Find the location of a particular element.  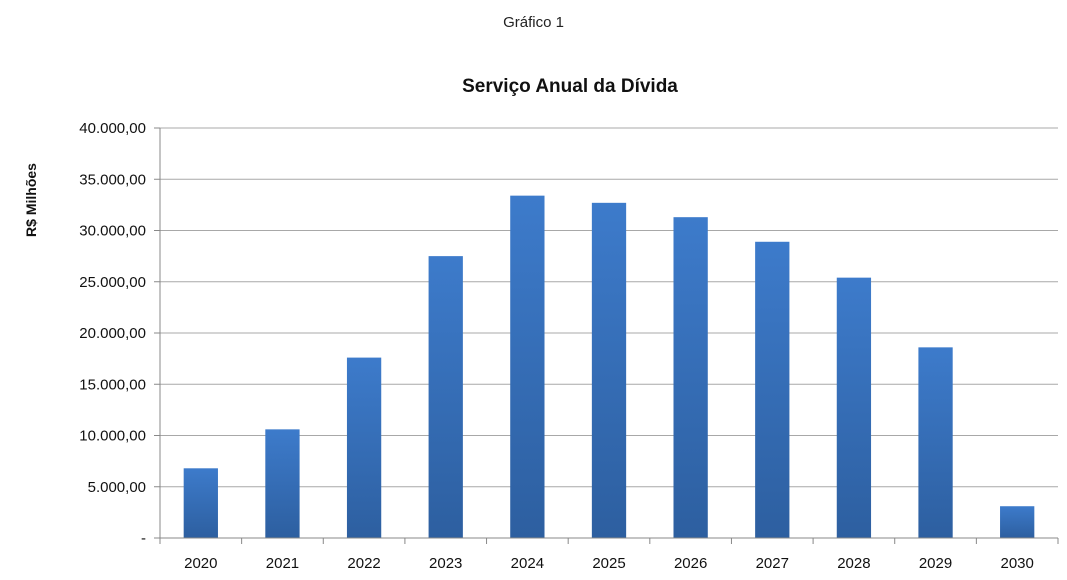

x-tick-label: 2020 is located at coordinates (200, 563).